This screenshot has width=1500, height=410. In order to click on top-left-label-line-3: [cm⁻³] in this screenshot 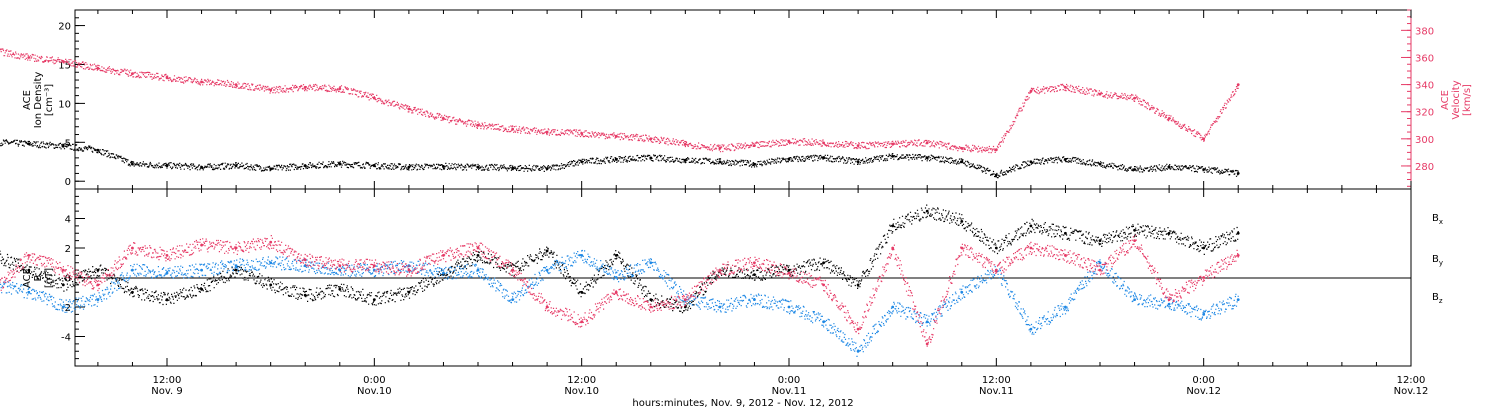, I will do `click(49, 100)`.